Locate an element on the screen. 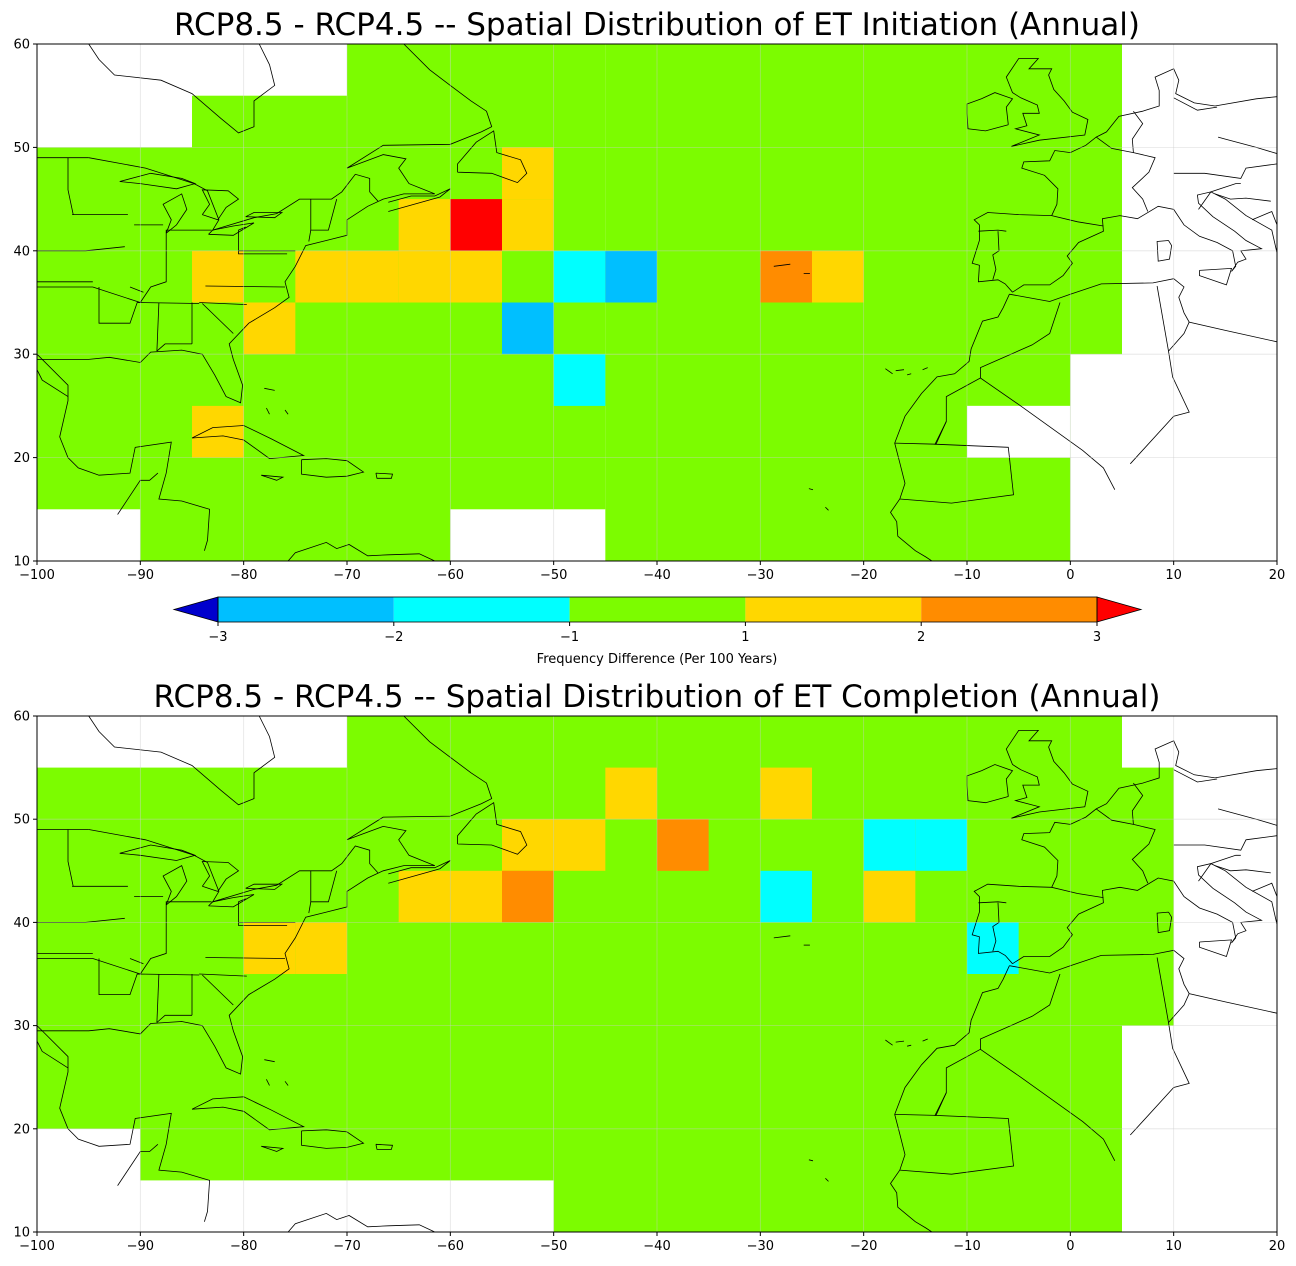  colorbar-frame is located at coordinates (657, 609).